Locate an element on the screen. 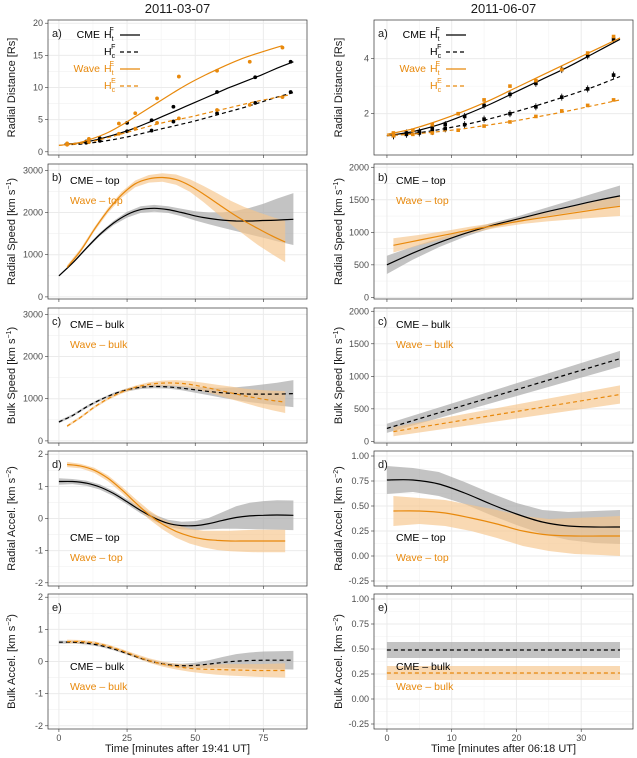 Image resolution: width=637 pixels, height=758 pixels. y-tick-label: 1500 is located at coordinates (359, 344).